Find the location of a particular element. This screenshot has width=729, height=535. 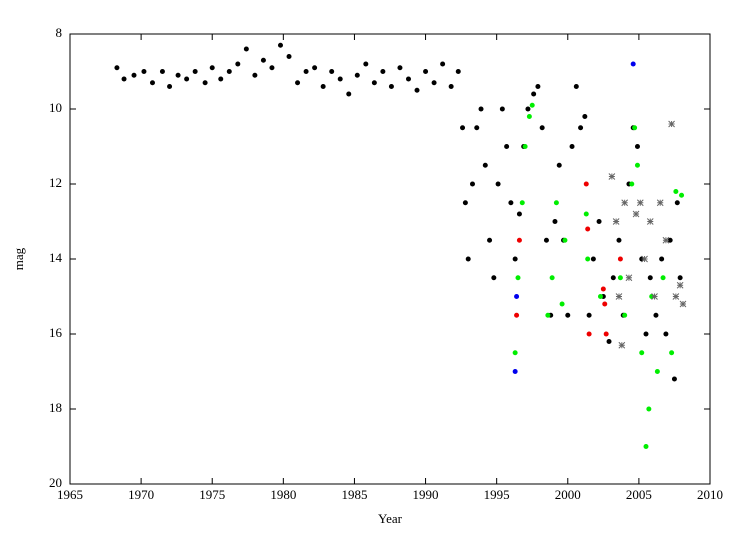

x-tick-label: 2010 is located at coordinates (710, 494).